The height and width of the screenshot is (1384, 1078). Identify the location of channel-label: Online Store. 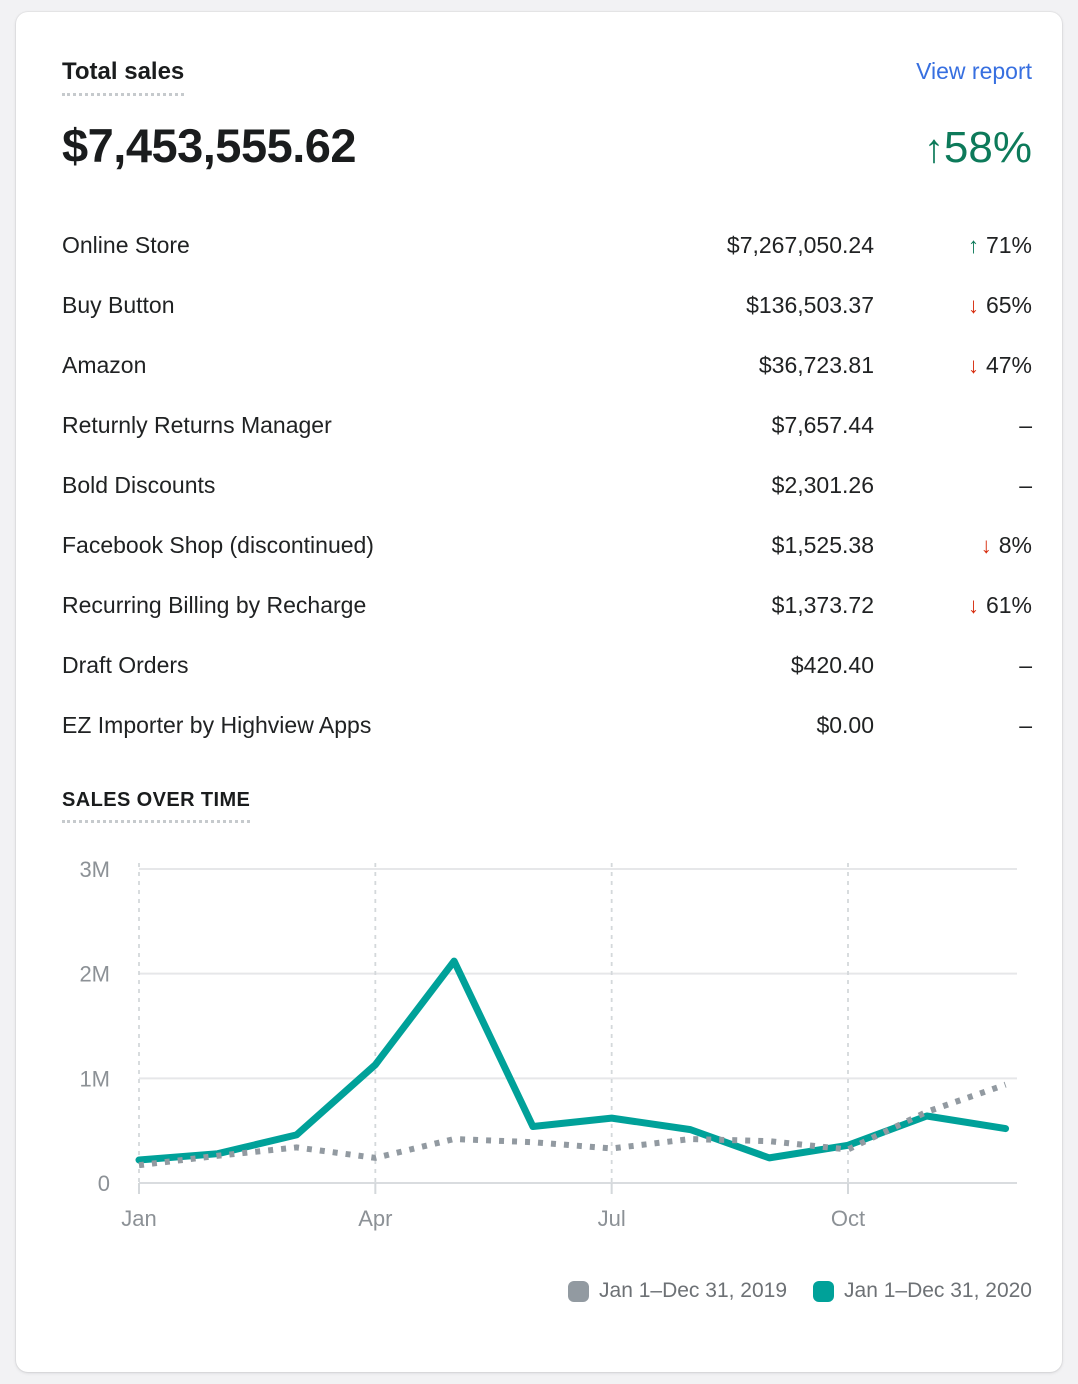
(126, 244).